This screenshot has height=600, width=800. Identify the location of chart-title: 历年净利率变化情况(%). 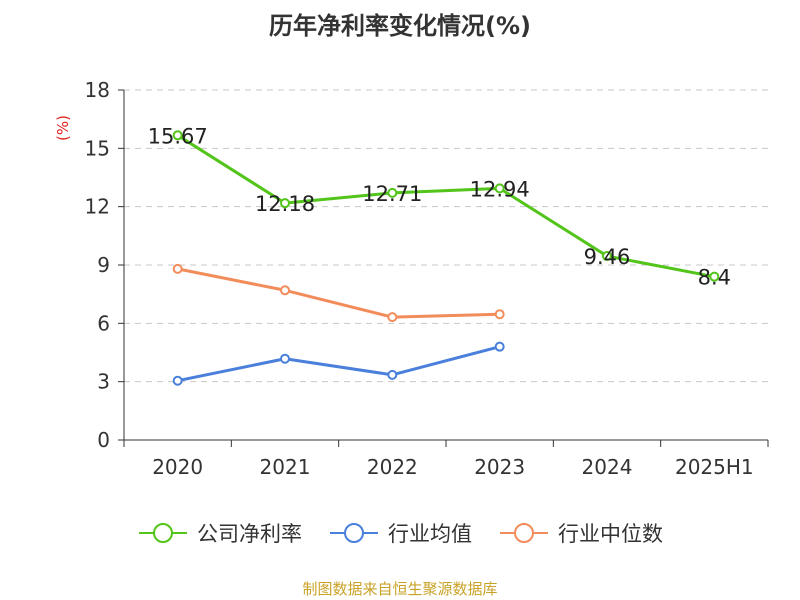
(400, 26).